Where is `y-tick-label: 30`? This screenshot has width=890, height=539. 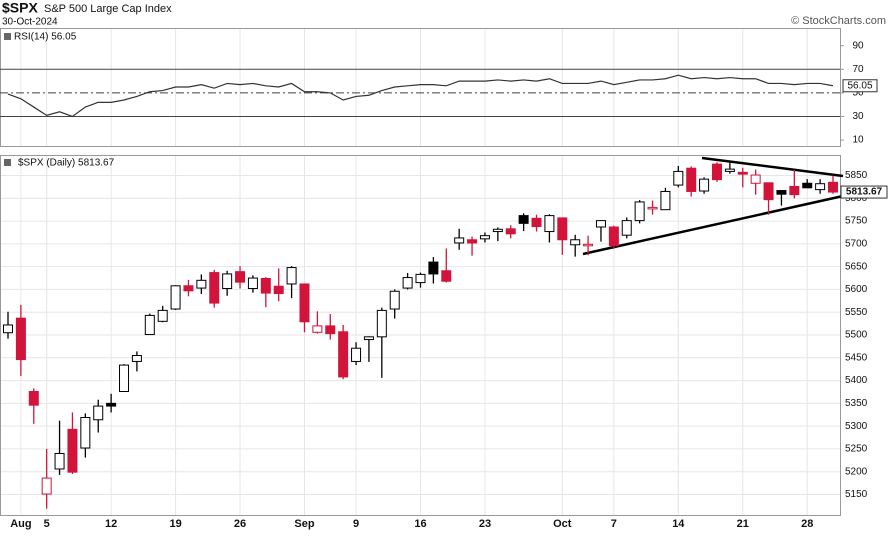 y-tick-label: 30 is located at coordinates (858, 116).